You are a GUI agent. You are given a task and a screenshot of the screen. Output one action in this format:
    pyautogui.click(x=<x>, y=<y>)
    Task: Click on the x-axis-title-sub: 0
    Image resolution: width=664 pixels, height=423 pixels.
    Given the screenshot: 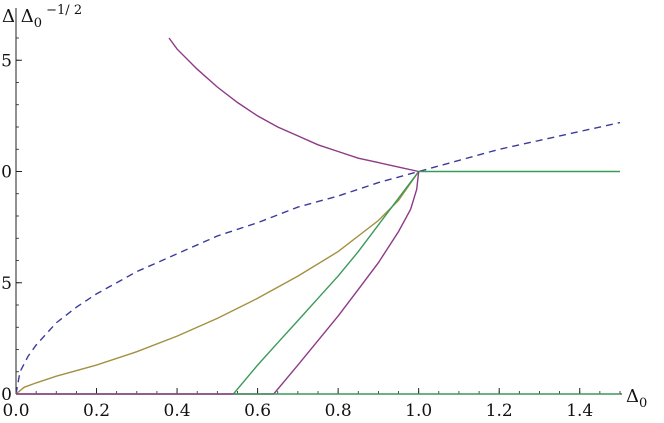 What is the action you would take?
    pyautogui.click(x=643, y=403)
    